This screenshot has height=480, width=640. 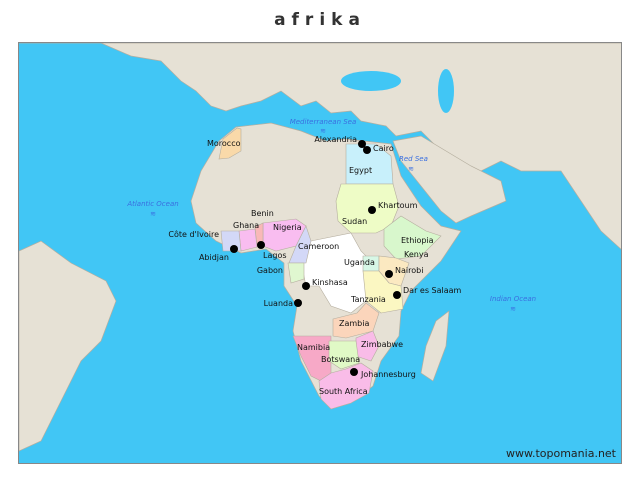 I want to click on label-egypt: Egypt, so click(x=360, y=170).